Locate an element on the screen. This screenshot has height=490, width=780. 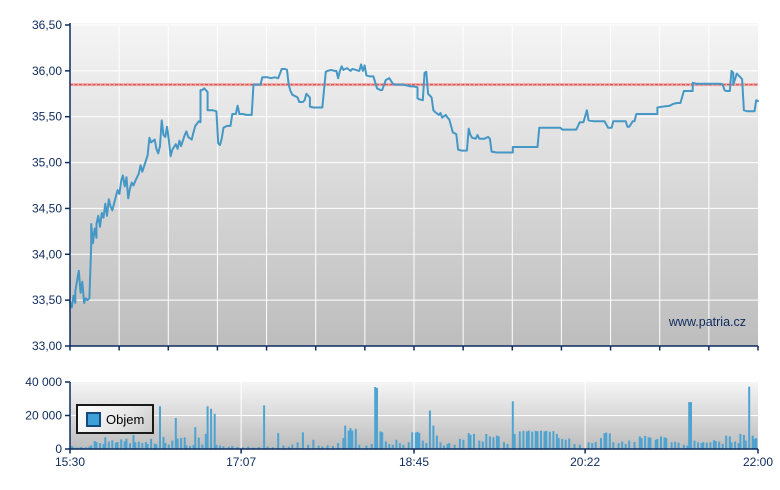
volume-legend-label: Objem is located at coordinates (125, 419).